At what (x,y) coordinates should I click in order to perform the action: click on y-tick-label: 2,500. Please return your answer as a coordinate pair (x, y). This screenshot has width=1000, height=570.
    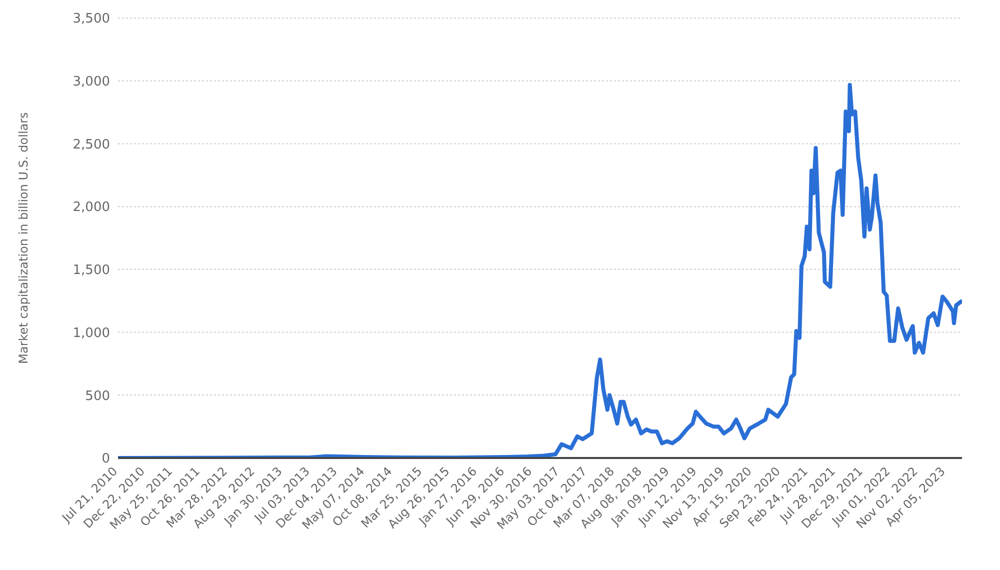
    Looking at the image, I should click on (91, 144).